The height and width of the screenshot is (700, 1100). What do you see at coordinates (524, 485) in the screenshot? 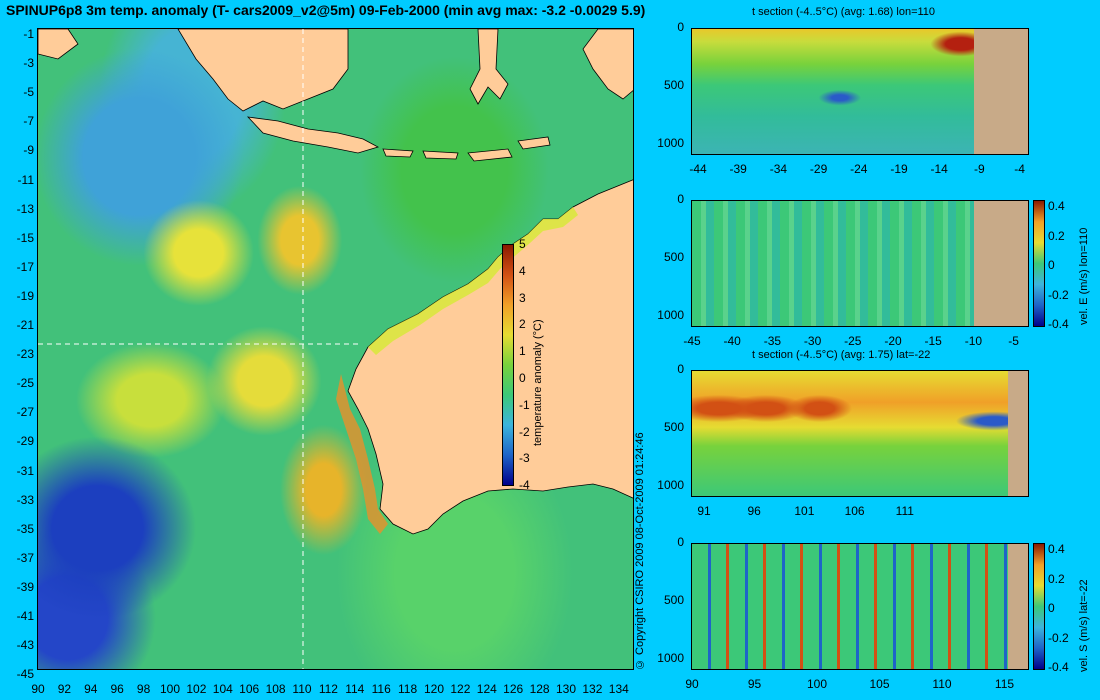
I see `map-colorbar-tick: -4` at bounding box center [524, 485].